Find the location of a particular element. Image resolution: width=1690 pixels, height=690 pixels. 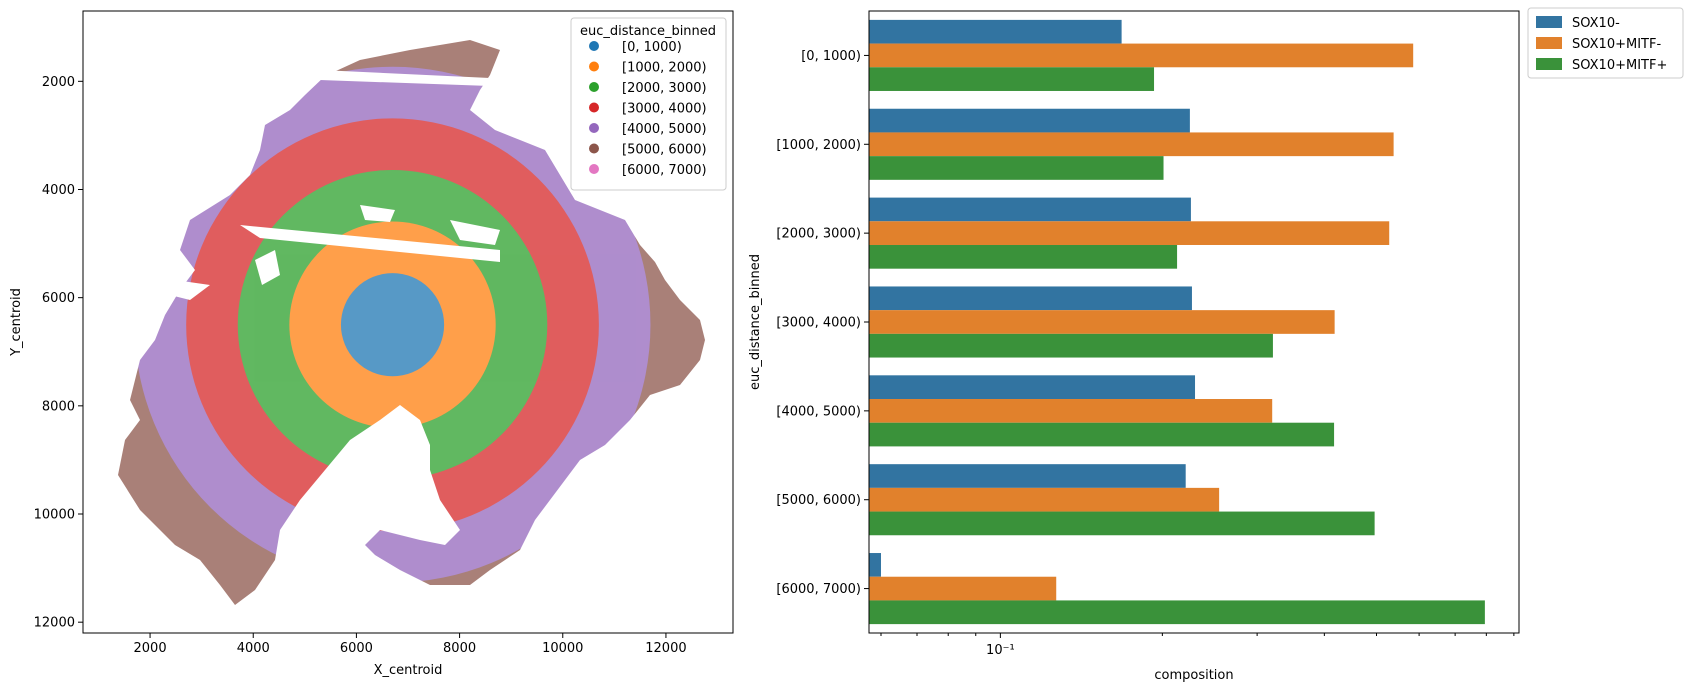

bar-y-tick-label: [2000, 3000) is located at coordinates (818, 234).